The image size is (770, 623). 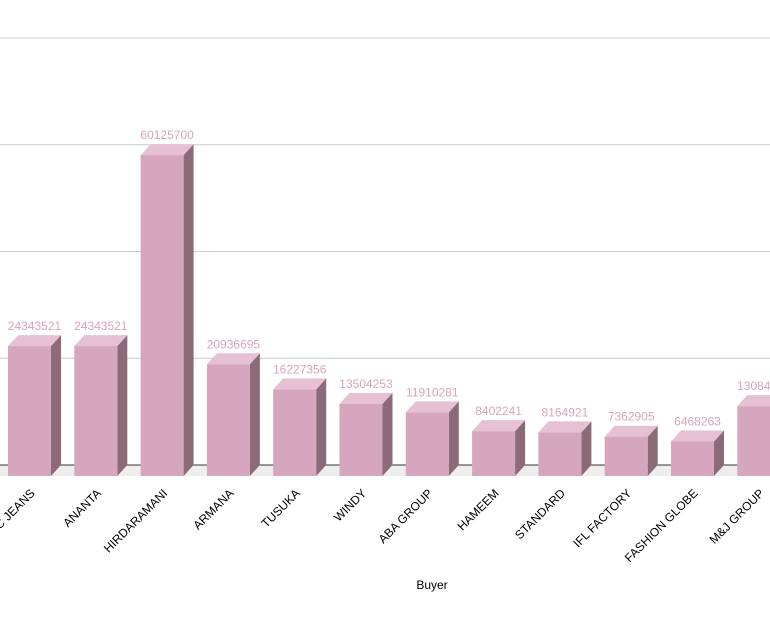 I want to click on x-tick-label: ANANTA, so click(x=82, y=508).